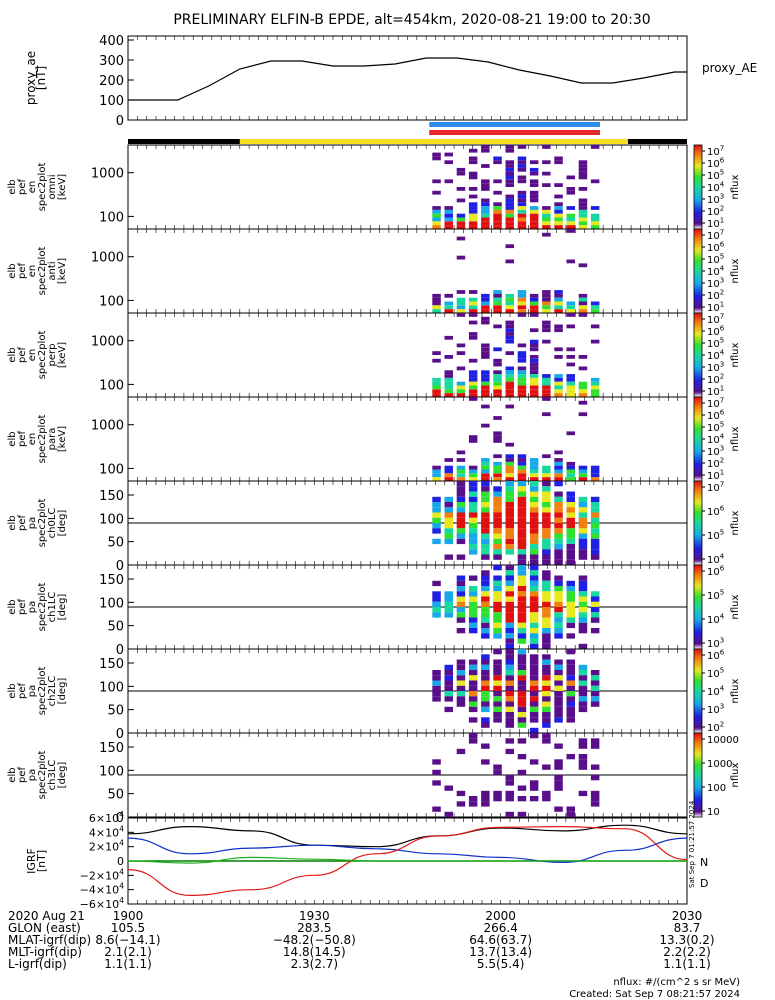  Describe the element at coordinates (715, 380) in the screenshot. I see `colorbar-tick-label: 10²` at that location.